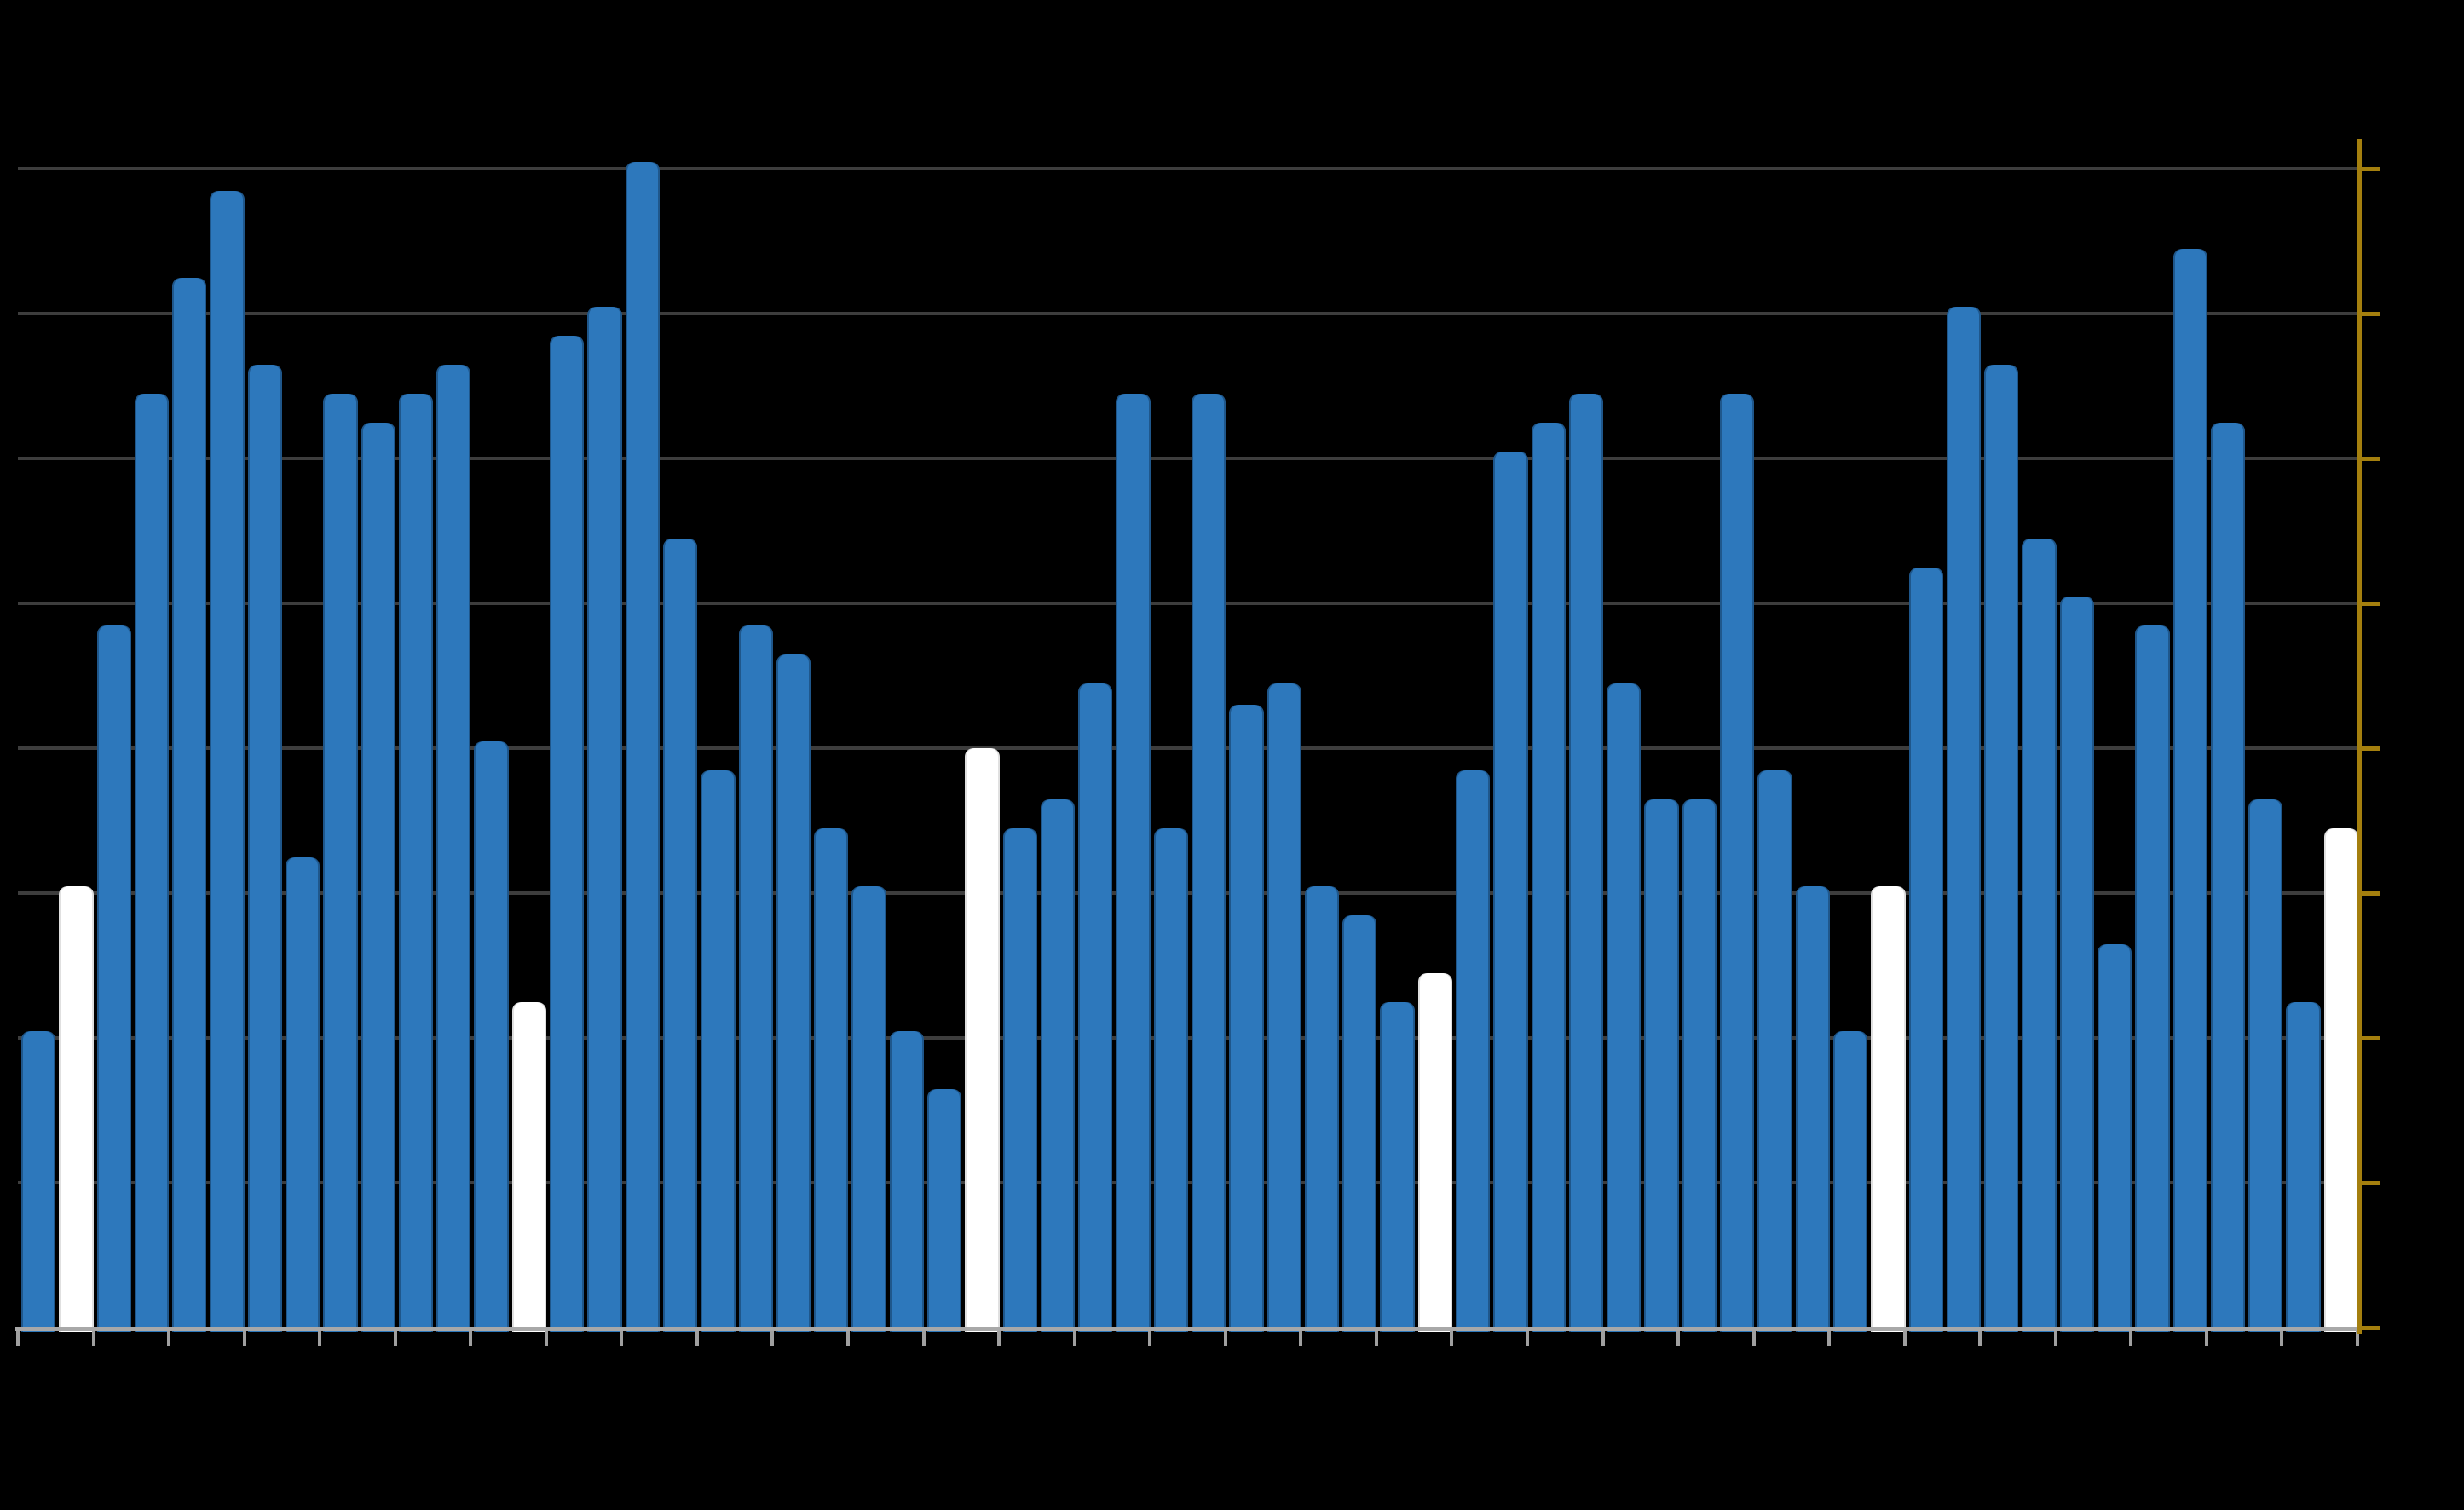 This screenshot has width=2464, height=1510. What do you see at coordinates (2359, 736) in the screenshot?
I see `right-axis-line` at bounding box center [2359, 736].